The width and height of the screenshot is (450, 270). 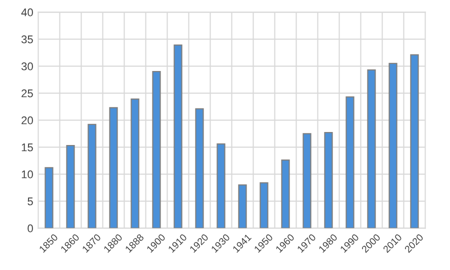 I want to click on y-tick-label: 35, so click(x=27, y=39).